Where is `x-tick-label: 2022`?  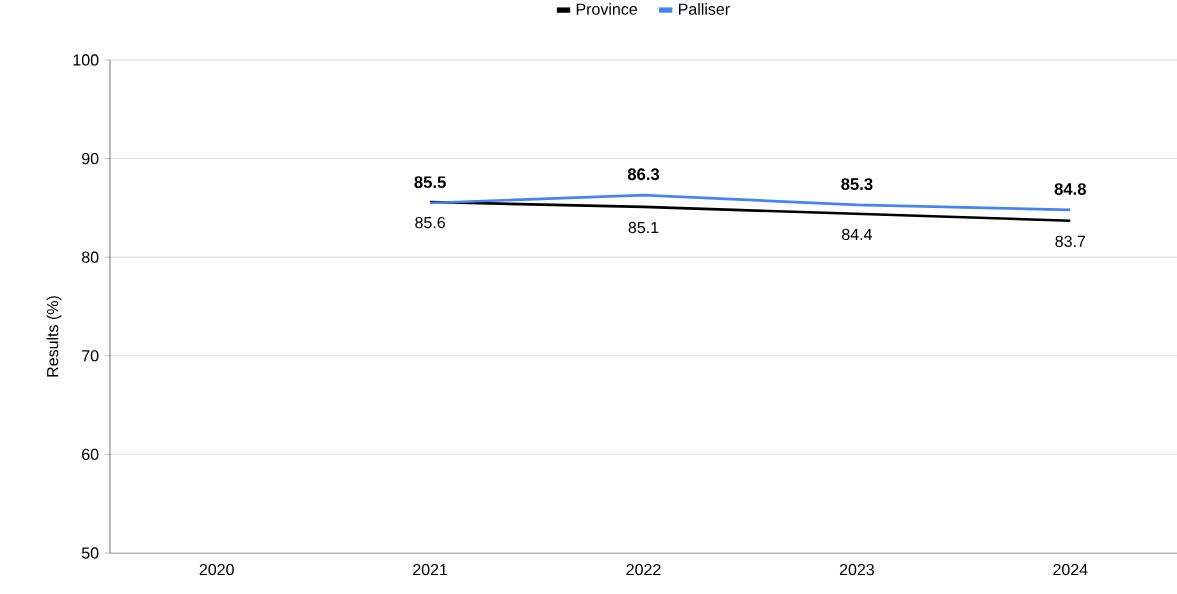
x-tick-label: 2022 is located at coordinates (643, 569).